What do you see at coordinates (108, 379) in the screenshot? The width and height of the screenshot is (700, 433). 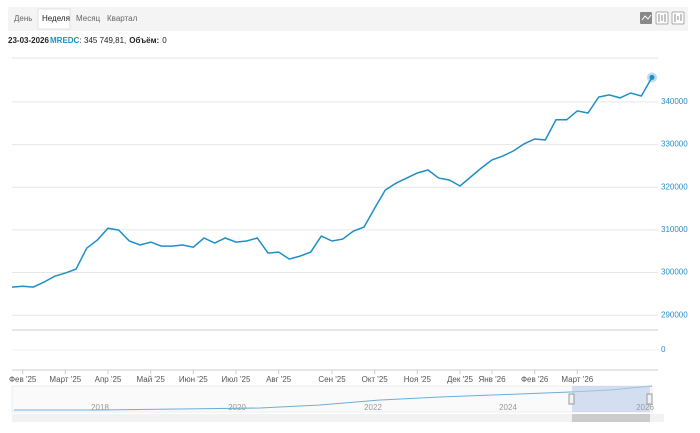 I see `x-tick-label: Апр '25` at bounding box center [108, 379].